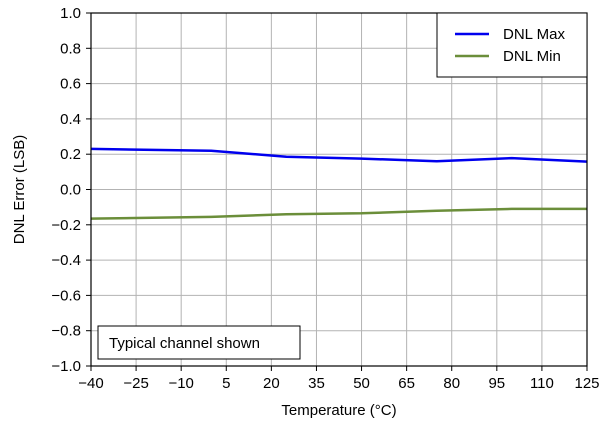 This screenshot has height=422, width=613. What do you see at coordinates (184, 343) in the screenshot?
I see `annotation-text: Typical channel shown` at bounding box center [184, 343].